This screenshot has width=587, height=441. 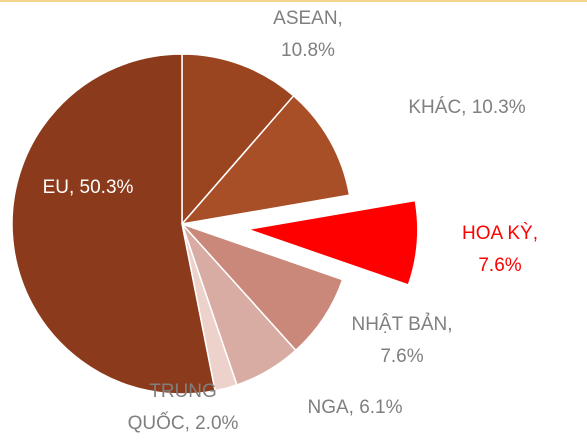 I want to click on data-label: KHÁC, 10.3%, so click(x=467, y=107).